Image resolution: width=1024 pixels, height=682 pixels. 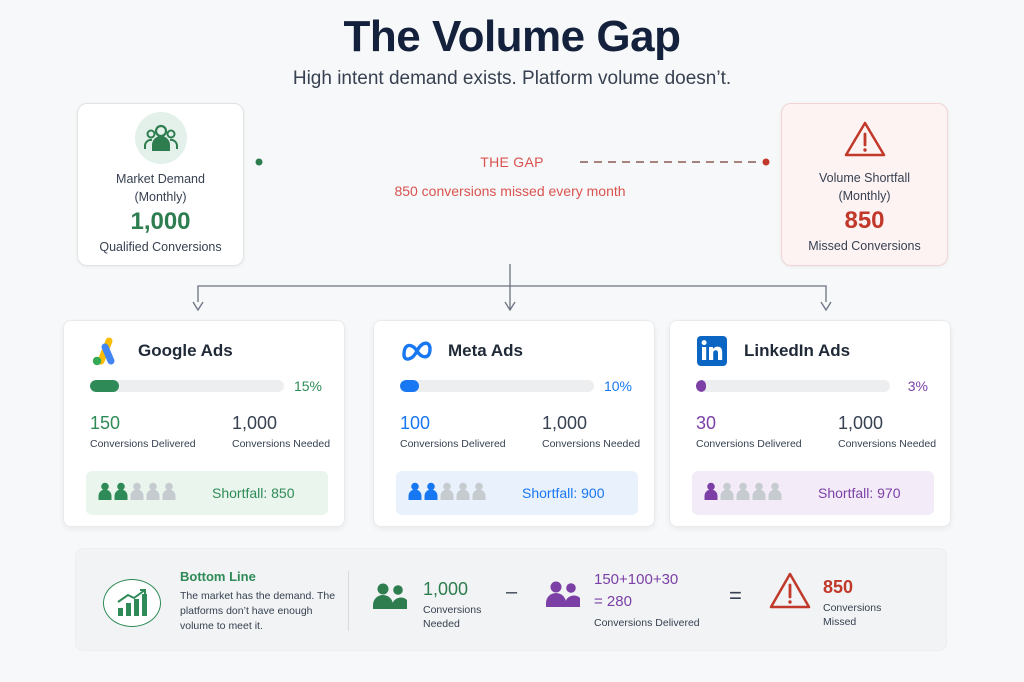 I want to click on platform-name: Google Ads, so click(x=185, y=350).